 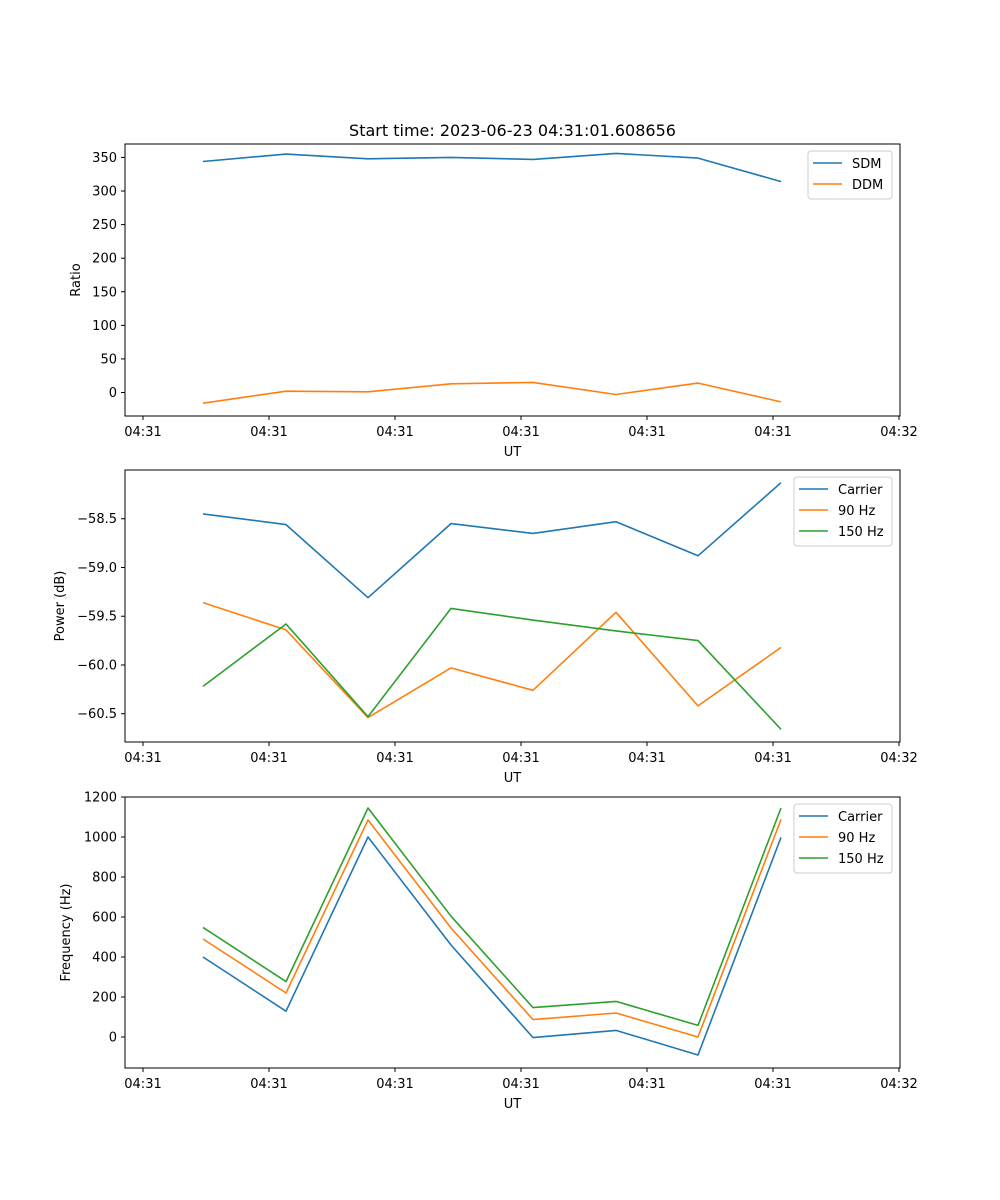 What do you see at coordinates (512, 130) in the screenshot?
I see `chart-title: Start time: 2023-06-23 04:31:01.608656` at bounding box center [512, 130].